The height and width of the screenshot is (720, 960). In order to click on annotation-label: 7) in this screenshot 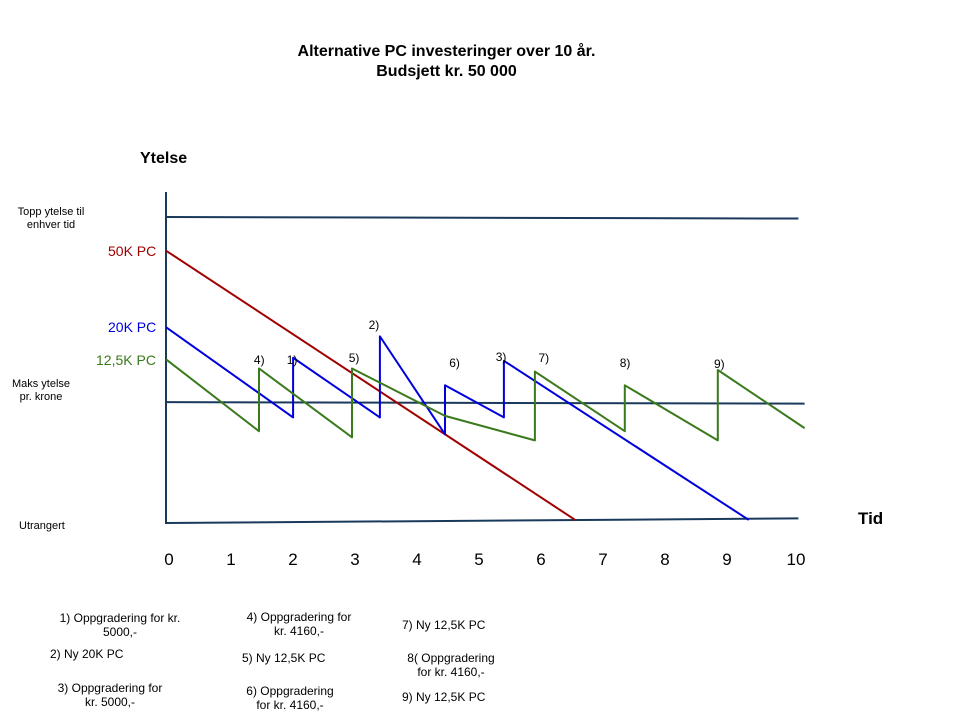, I will do `click(544, 358)`.